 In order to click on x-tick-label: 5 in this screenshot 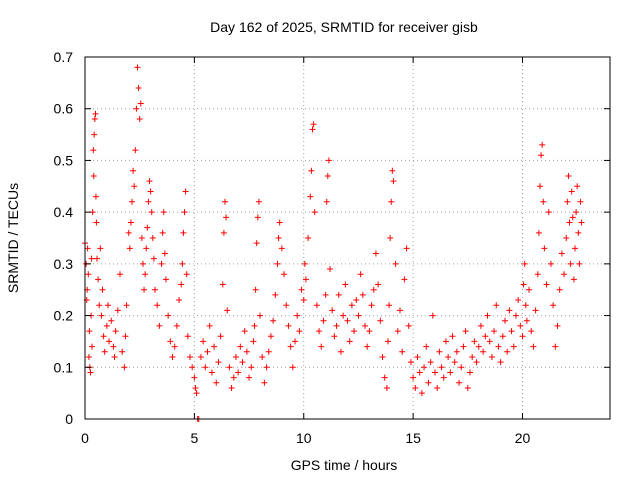, I will do `click(194, 438)`.